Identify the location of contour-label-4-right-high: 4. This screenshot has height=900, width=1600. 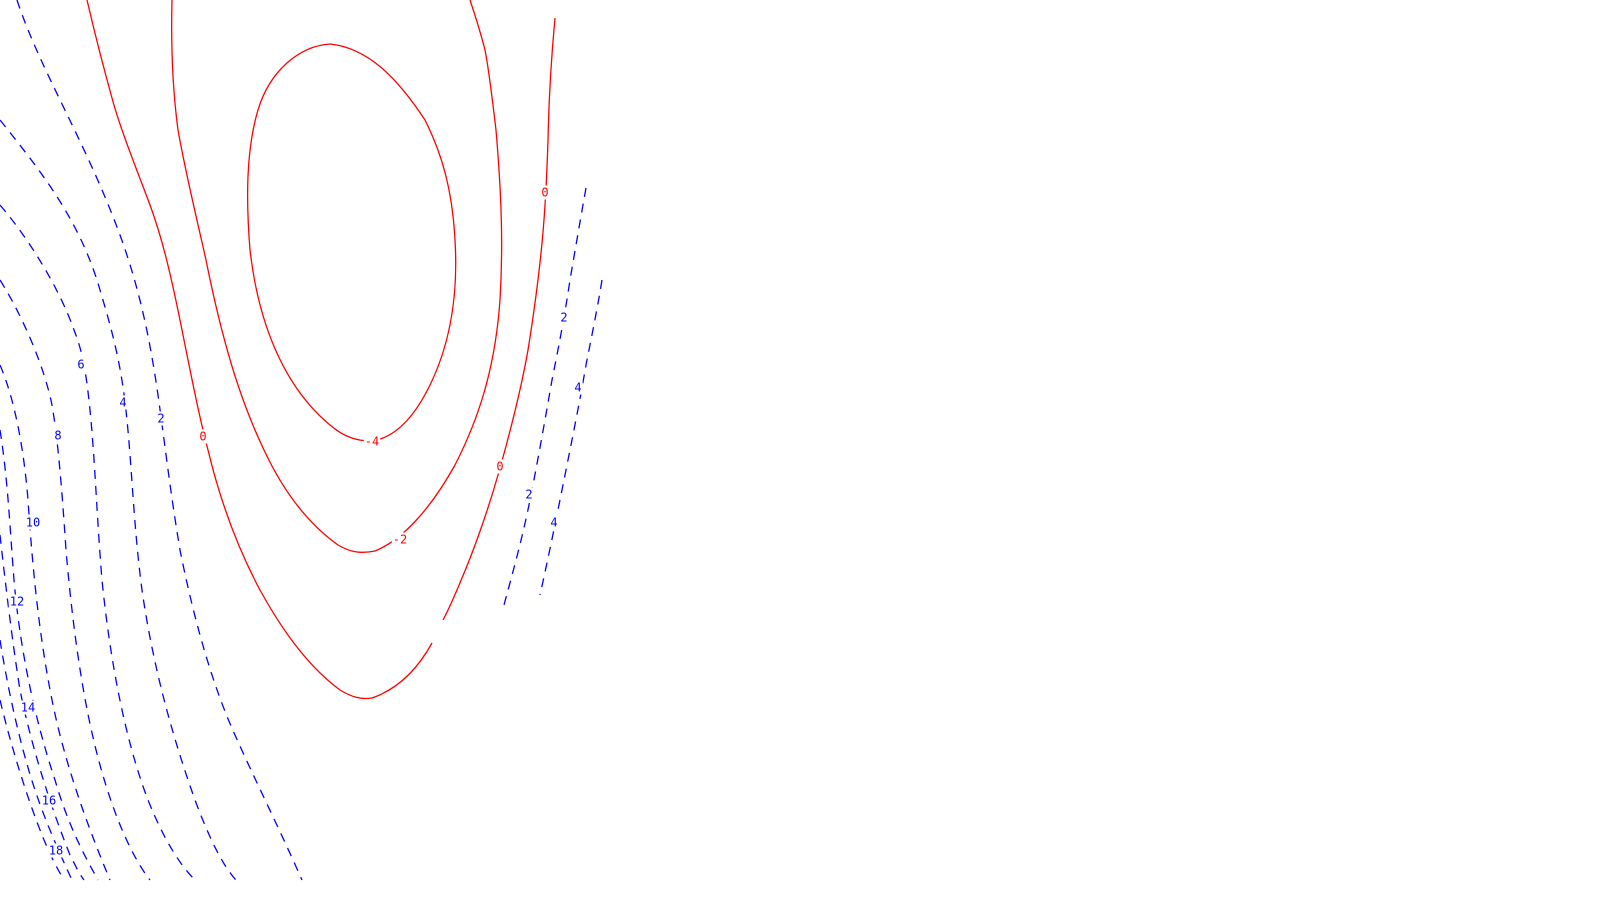
(577, 388).